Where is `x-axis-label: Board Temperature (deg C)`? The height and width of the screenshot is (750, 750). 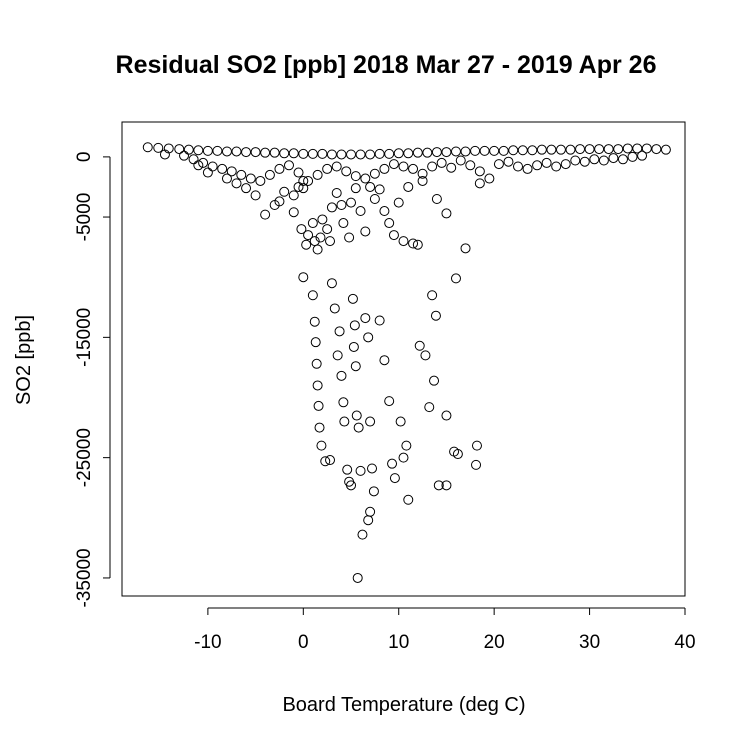 x-axis-label: Board Temperature (deg C) is located at coordinates (403, 705).